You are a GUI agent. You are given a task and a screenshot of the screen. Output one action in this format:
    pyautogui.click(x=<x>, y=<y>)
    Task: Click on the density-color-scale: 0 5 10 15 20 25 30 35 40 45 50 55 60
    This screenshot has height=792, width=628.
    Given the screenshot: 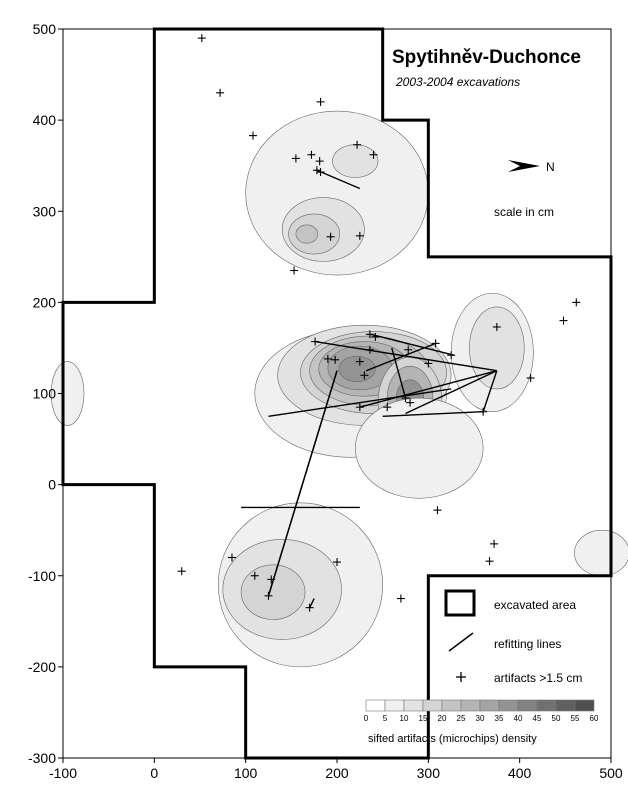 What is the action you would take?
    pyautogui.click(x=481, y=711)
    